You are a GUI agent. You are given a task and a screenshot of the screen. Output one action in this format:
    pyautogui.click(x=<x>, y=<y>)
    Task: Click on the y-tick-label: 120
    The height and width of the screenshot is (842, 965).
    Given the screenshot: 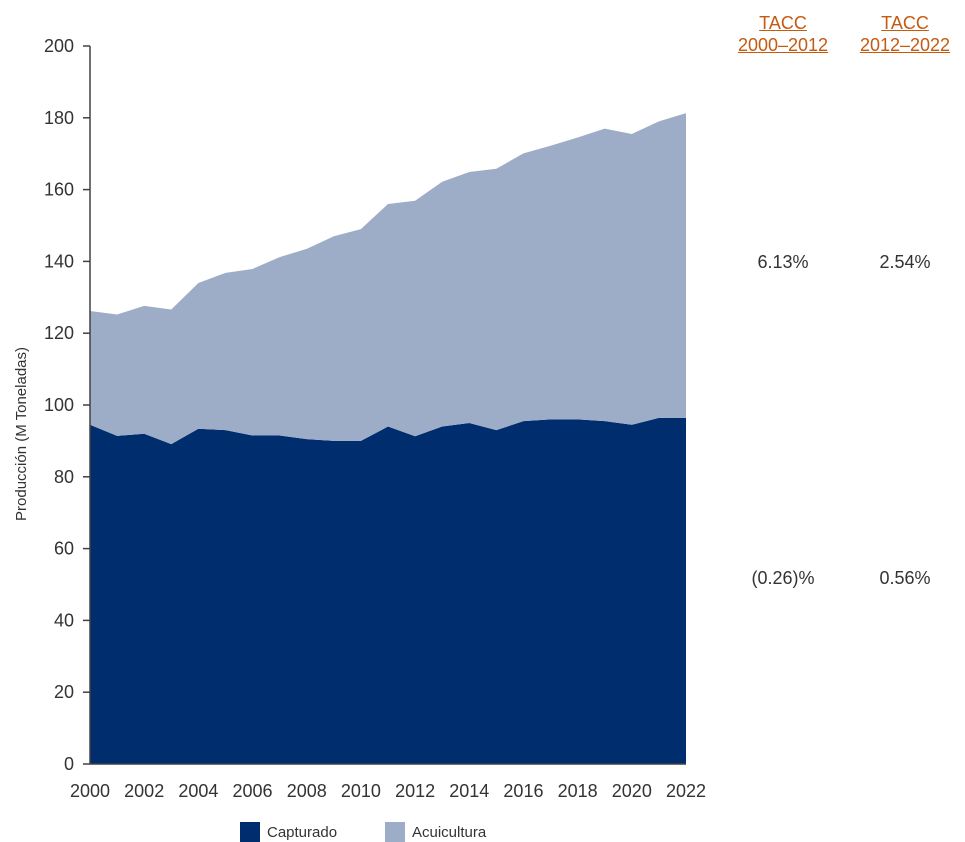 What is the action you would take?
    pyautogui.click(x=59, y=333)
    